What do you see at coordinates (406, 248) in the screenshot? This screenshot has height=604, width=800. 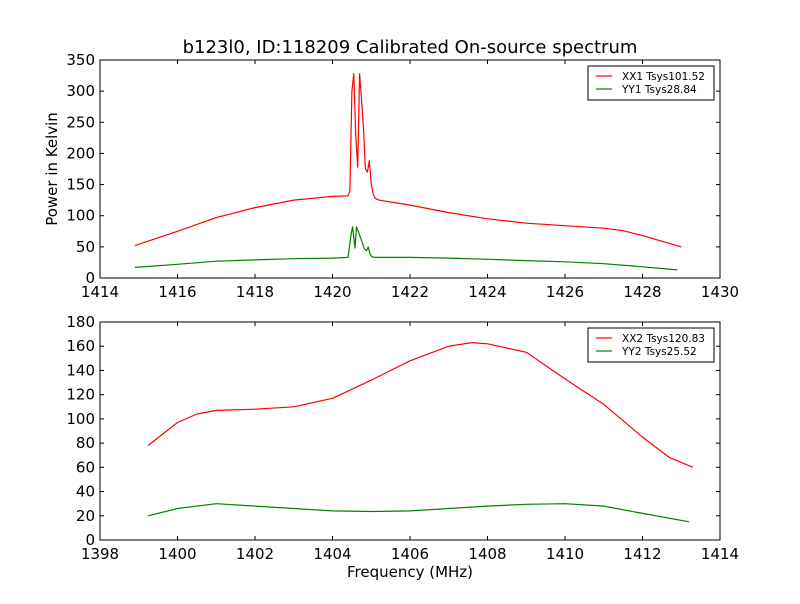 I see `series-line-yy1` at bounding box center [406, 248].